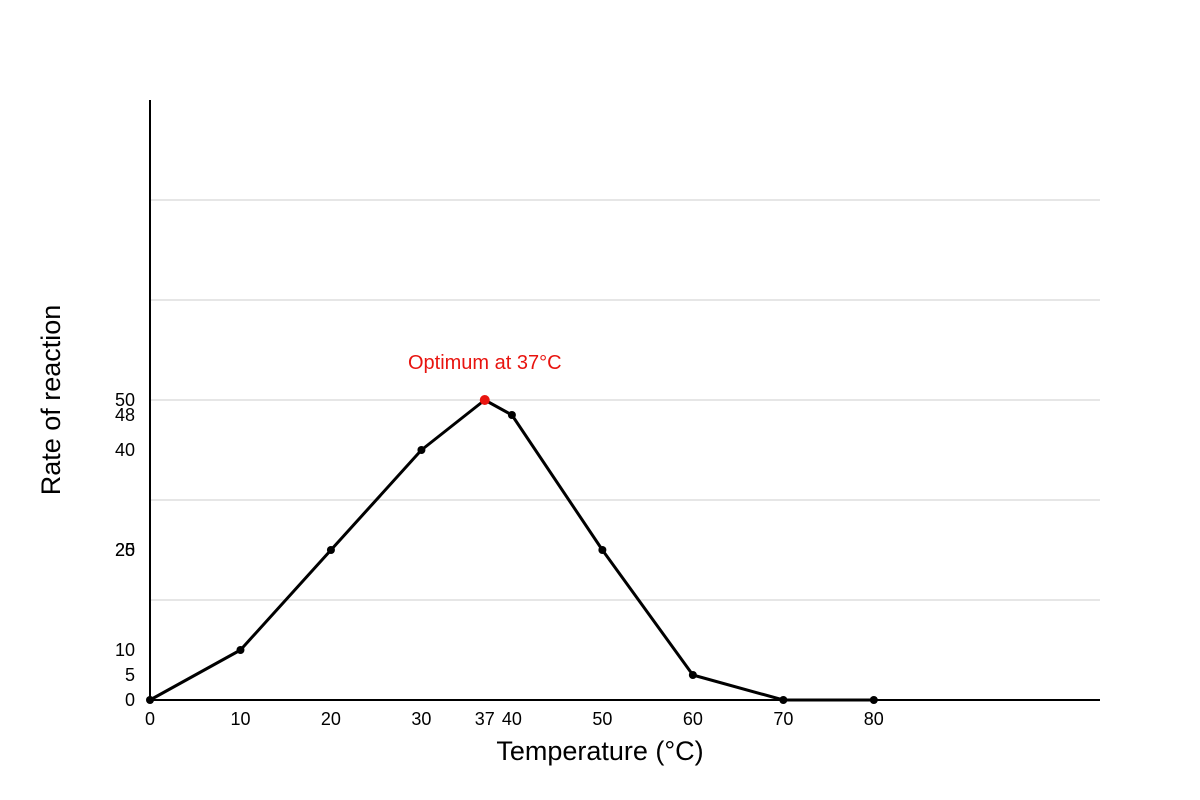 The image size is (1200, 800). Describe the element at coordinates (130, 675) in the screenshot. I see `y-tick-label-1: 5` at that location.